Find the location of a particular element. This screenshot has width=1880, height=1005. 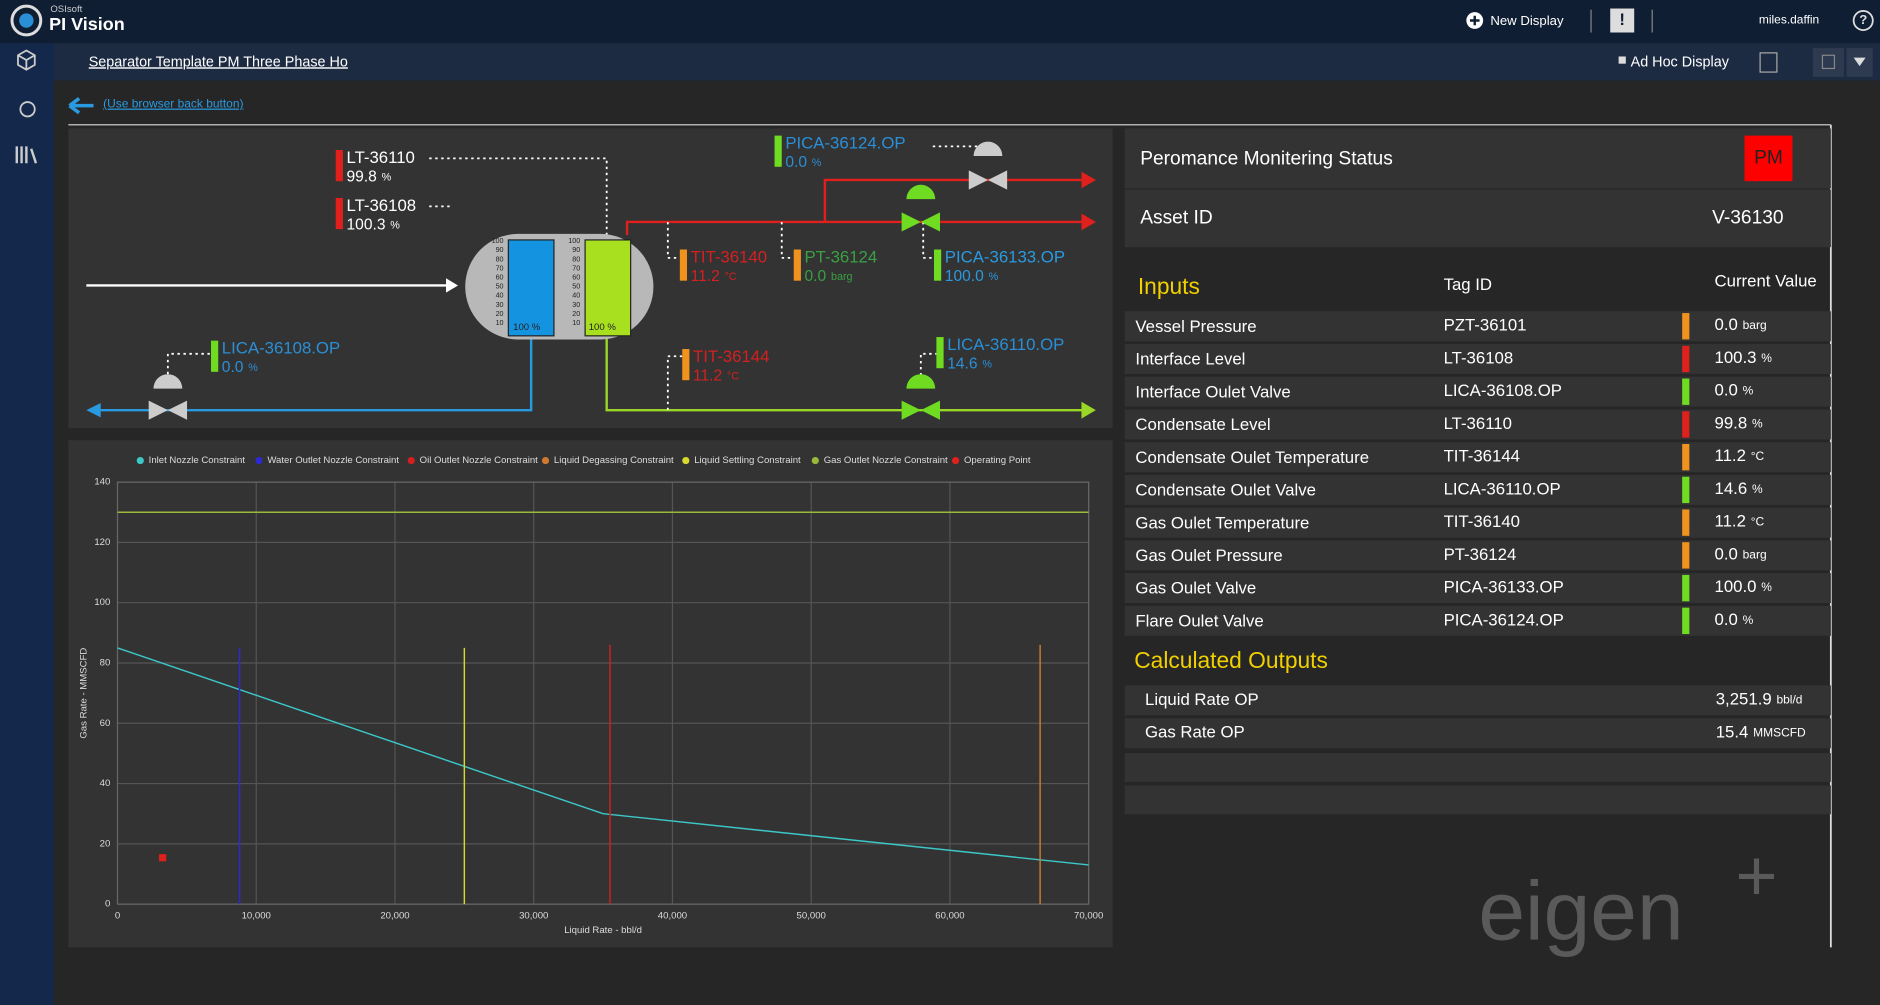

help: ? is located at coordinates (1863, 19).